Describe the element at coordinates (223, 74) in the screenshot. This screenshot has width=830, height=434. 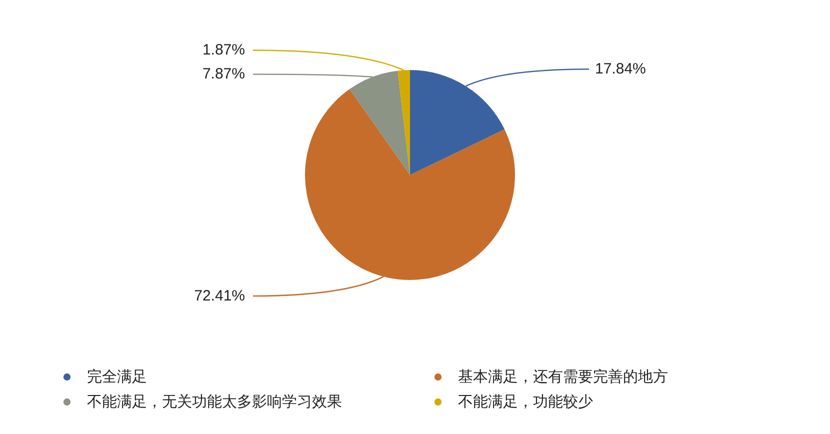
I see `data-label: 7.87%` at that location.